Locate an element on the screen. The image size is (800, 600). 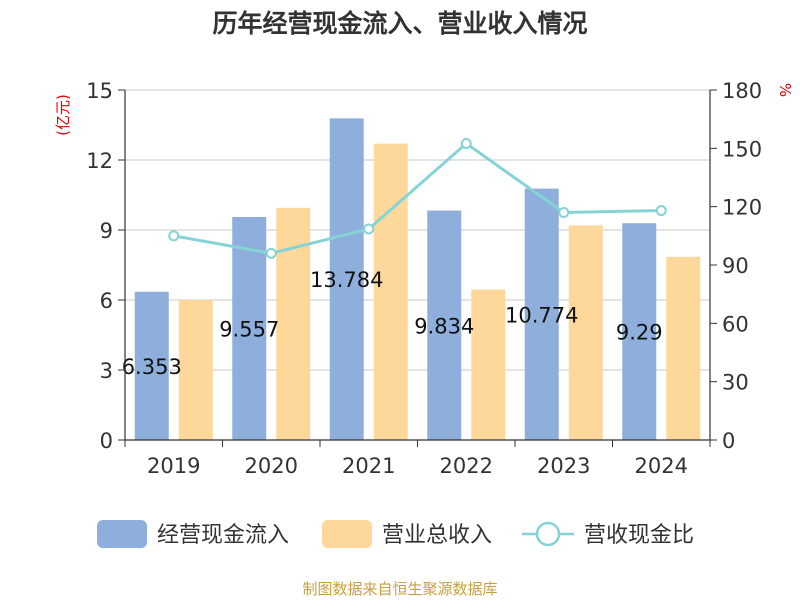
right-tick-label: 60 is located at coordinates (735, 324).